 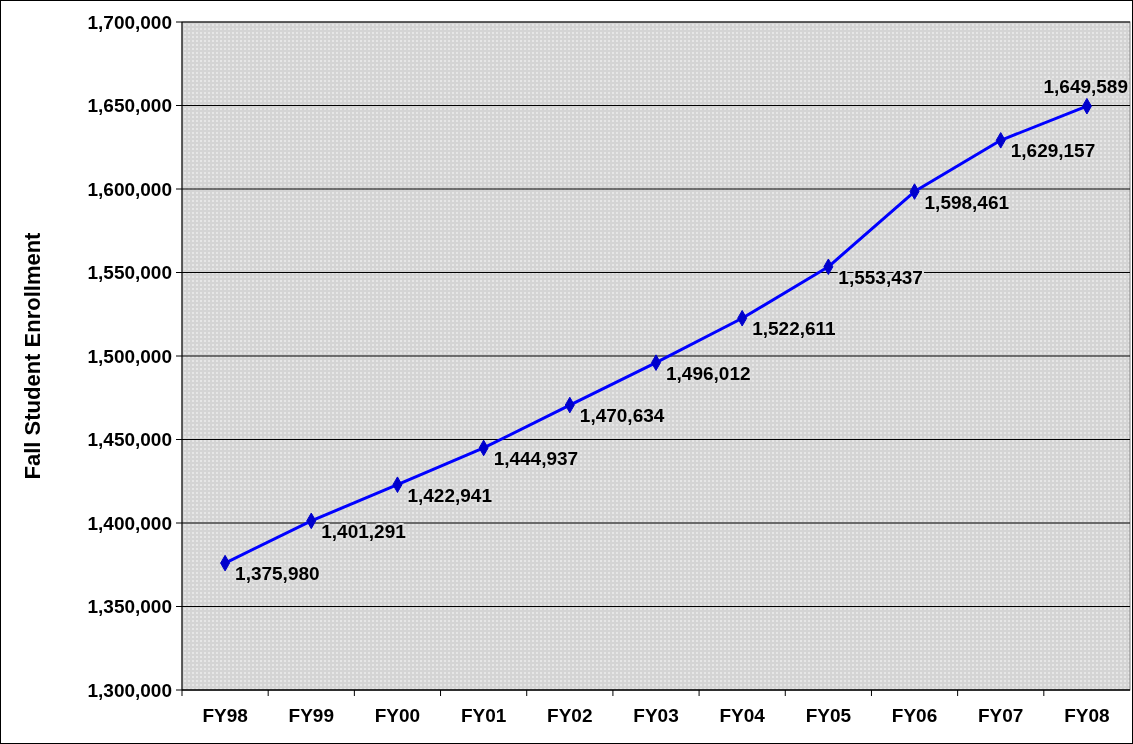 What do you see at coordinates (967, 202) in the screenshot?
I see `data-label: 1,598,461` at bounding box center [967, 202].